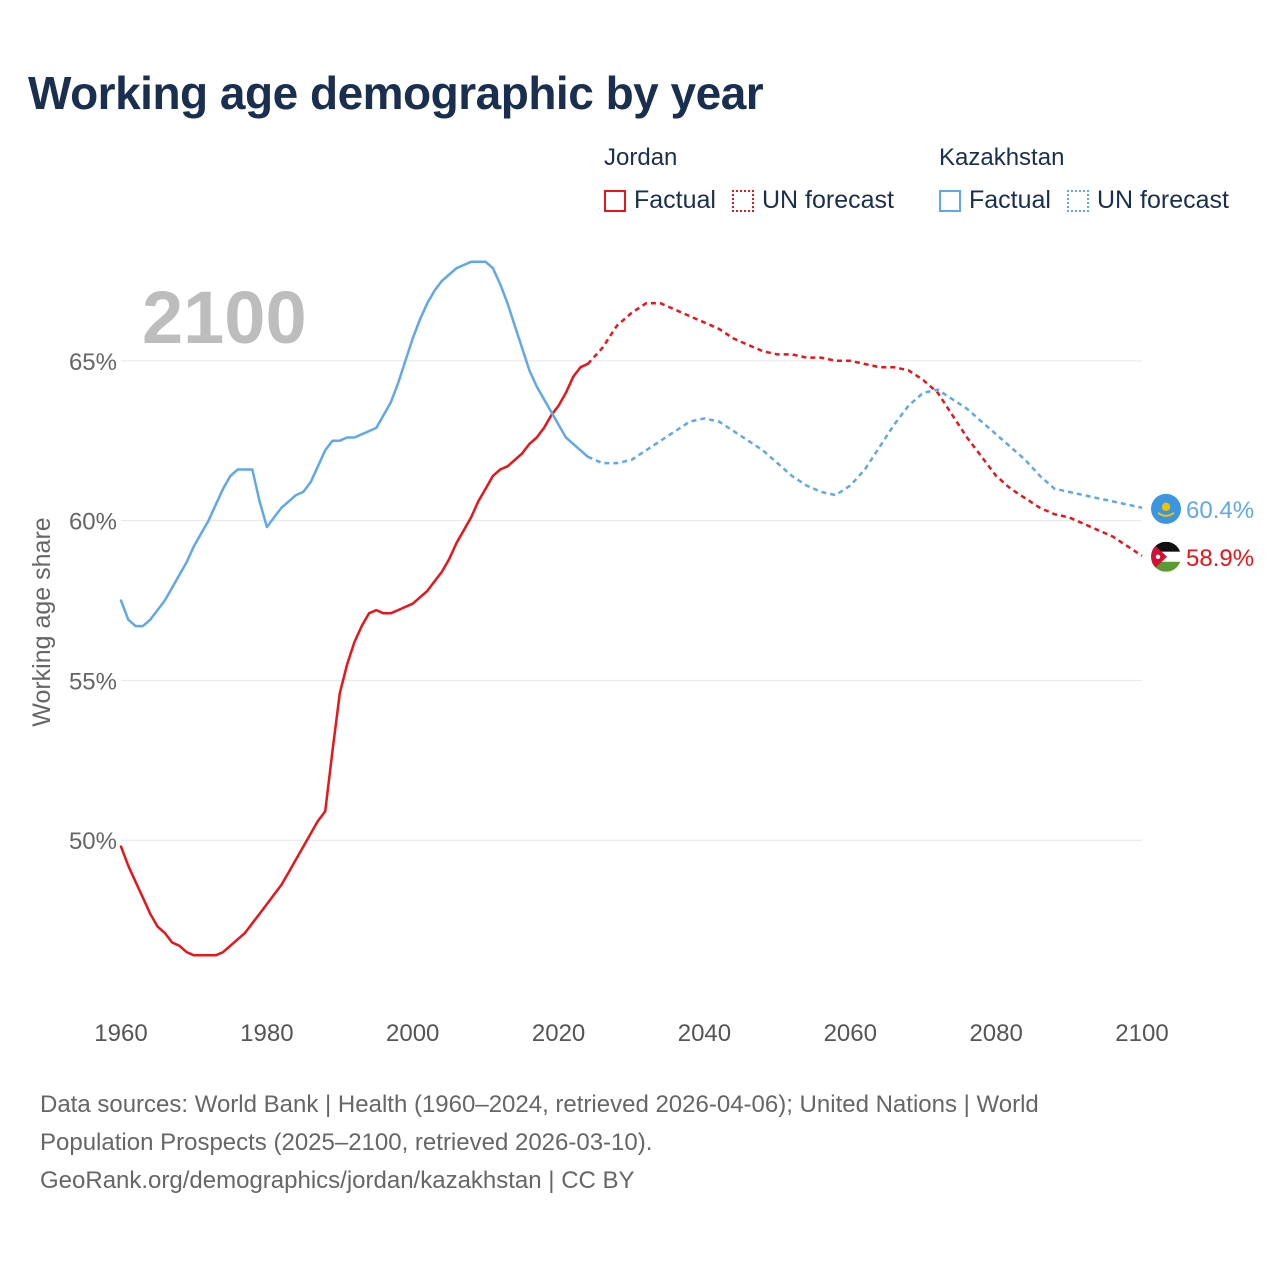 Image resolution: width=1280 pixels, height=1280 pixels. Describe the element at coordinates (120, 1033) in the screenshot. I see `x-tick-label: 1960` at that location.